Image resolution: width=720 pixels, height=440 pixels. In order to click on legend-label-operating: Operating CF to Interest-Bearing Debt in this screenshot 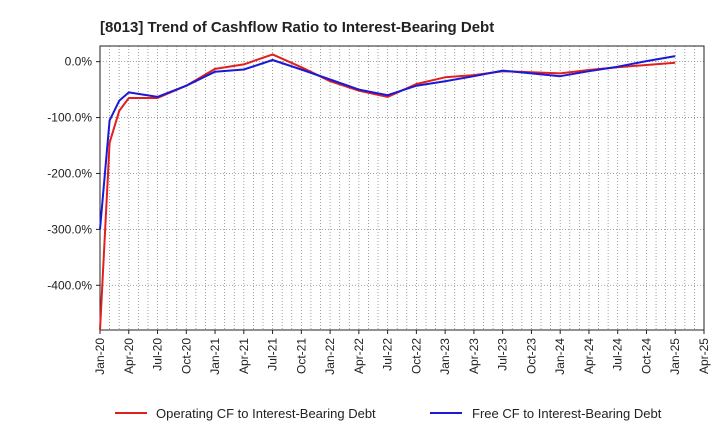, I will do `click(266, 413)`.